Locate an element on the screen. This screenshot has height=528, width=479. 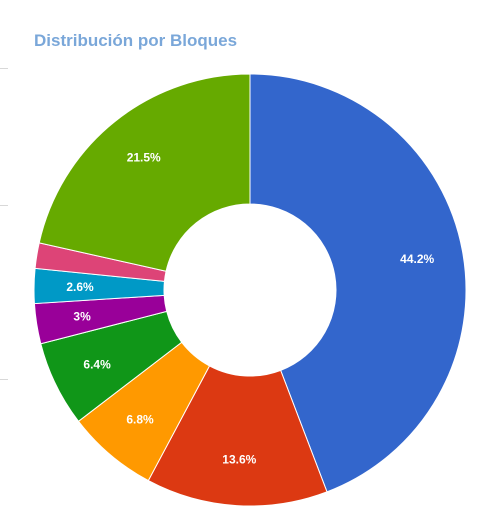
slice-data-label: 6.4% is located at coordinates (97, 364).